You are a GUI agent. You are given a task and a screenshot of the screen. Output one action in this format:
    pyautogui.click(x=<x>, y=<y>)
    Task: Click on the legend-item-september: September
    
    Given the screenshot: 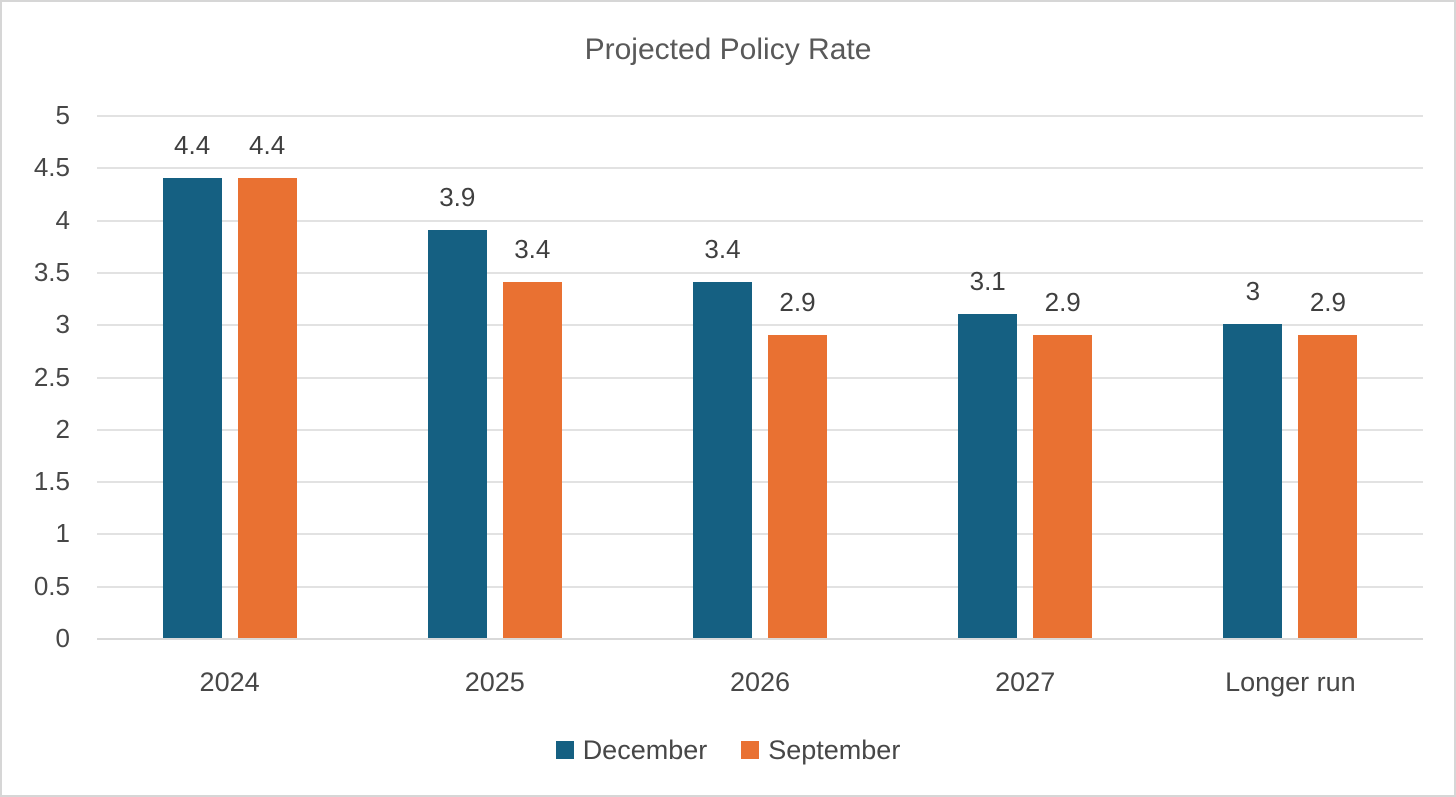 What is the action you would take?
    pyautogui.click(x=820, y=750)
    